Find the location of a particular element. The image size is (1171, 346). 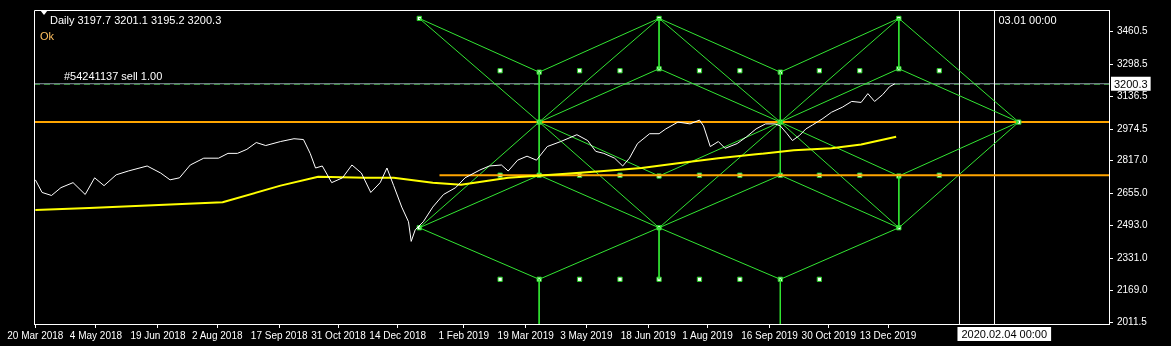

chart-title: Daily 3197.7 3201.1 3195.2 3200.3 is located at coordinates (136, 20).